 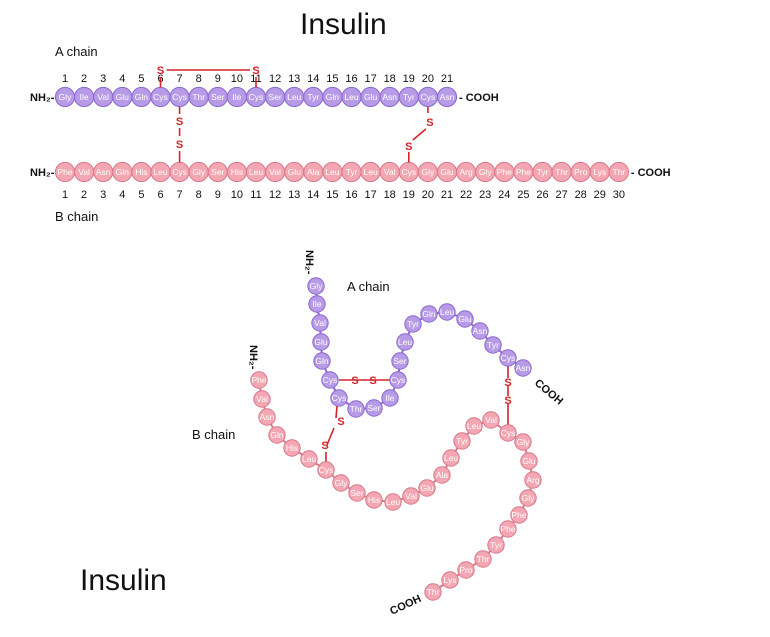 I want to click on residue-a10, so click(x=390, y=398).